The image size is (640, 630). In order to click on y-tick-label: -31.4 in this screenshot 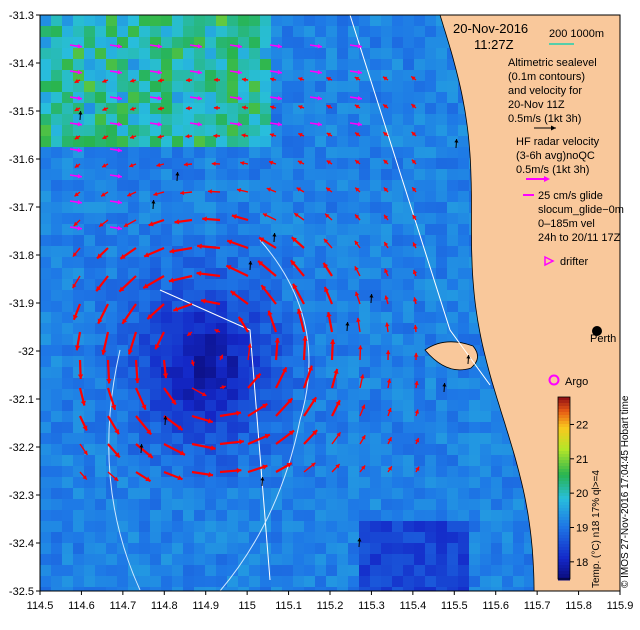, I will do `click(21, 64)`.